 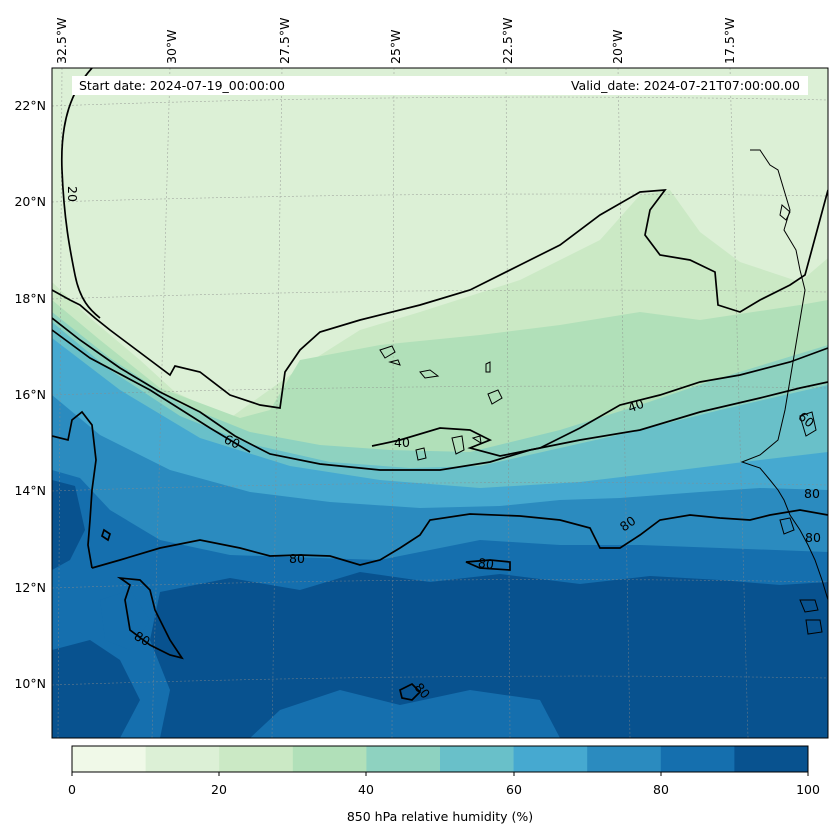 I want to click on contour-80-island, so click(x=488, y=565).